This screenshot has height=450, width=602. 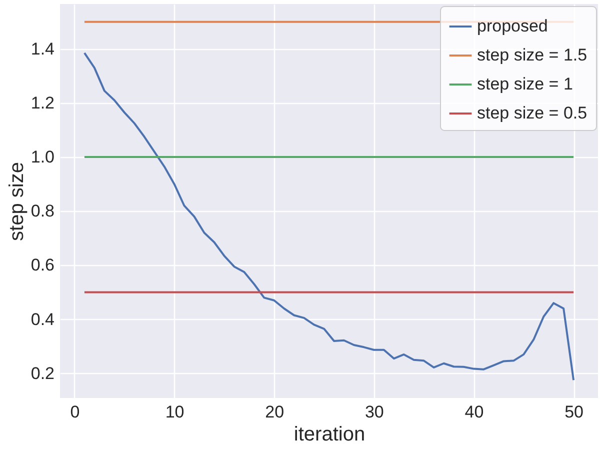 What do you see at coordinates (42, 265) in the screenshot?
I see `y-tick-label: 0.6` at bounding box center [42, 265].